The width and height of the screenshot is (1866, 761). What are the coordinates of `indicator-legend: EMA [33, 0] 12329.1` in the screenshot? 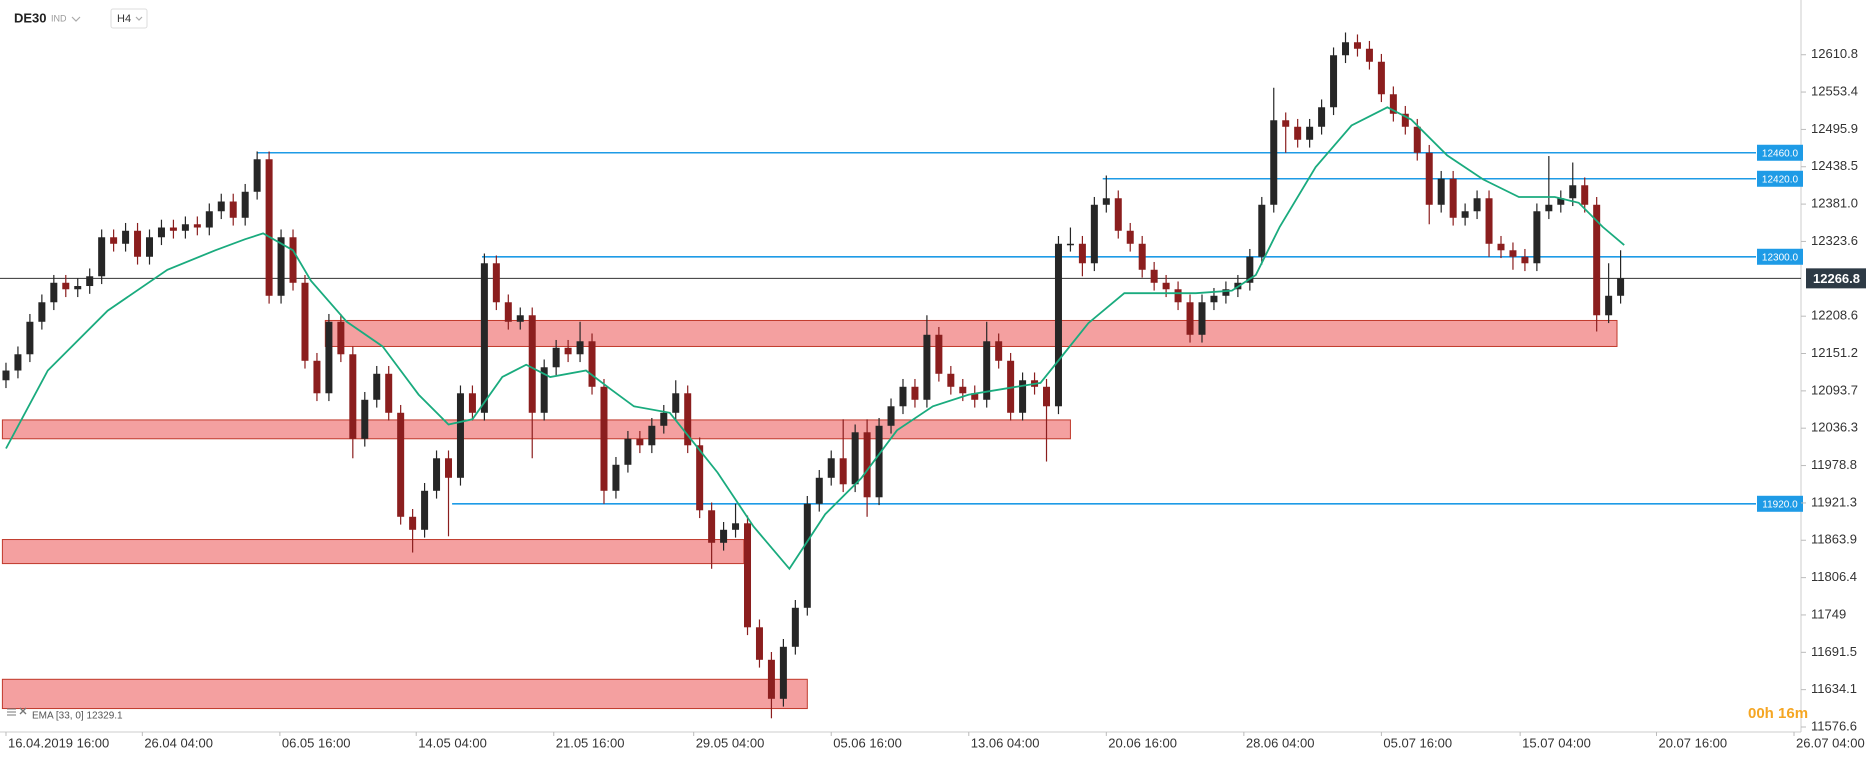 It's located at (65, 714).